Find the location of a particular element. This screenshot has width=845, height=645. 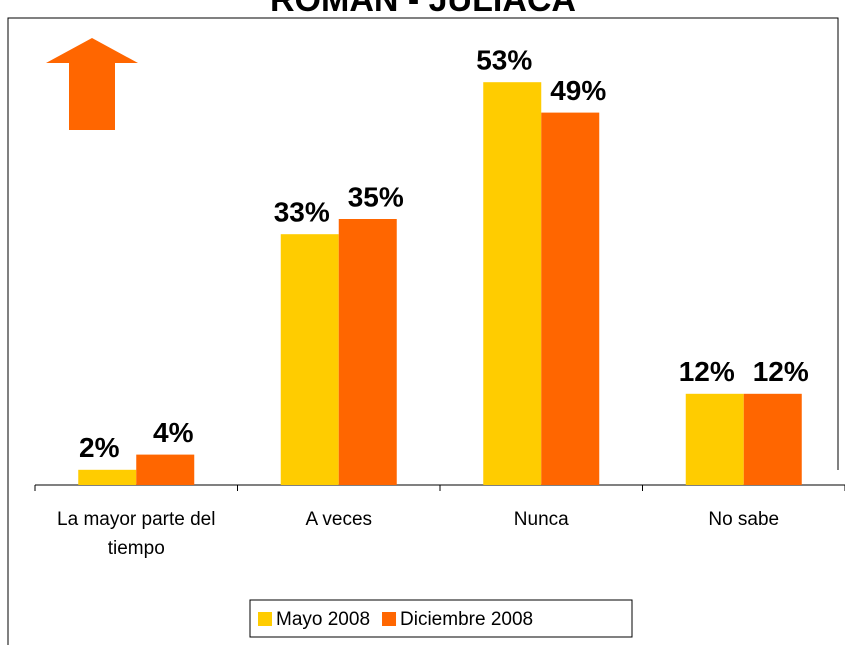

data-label: 4% is located at coordinates (173, 432).